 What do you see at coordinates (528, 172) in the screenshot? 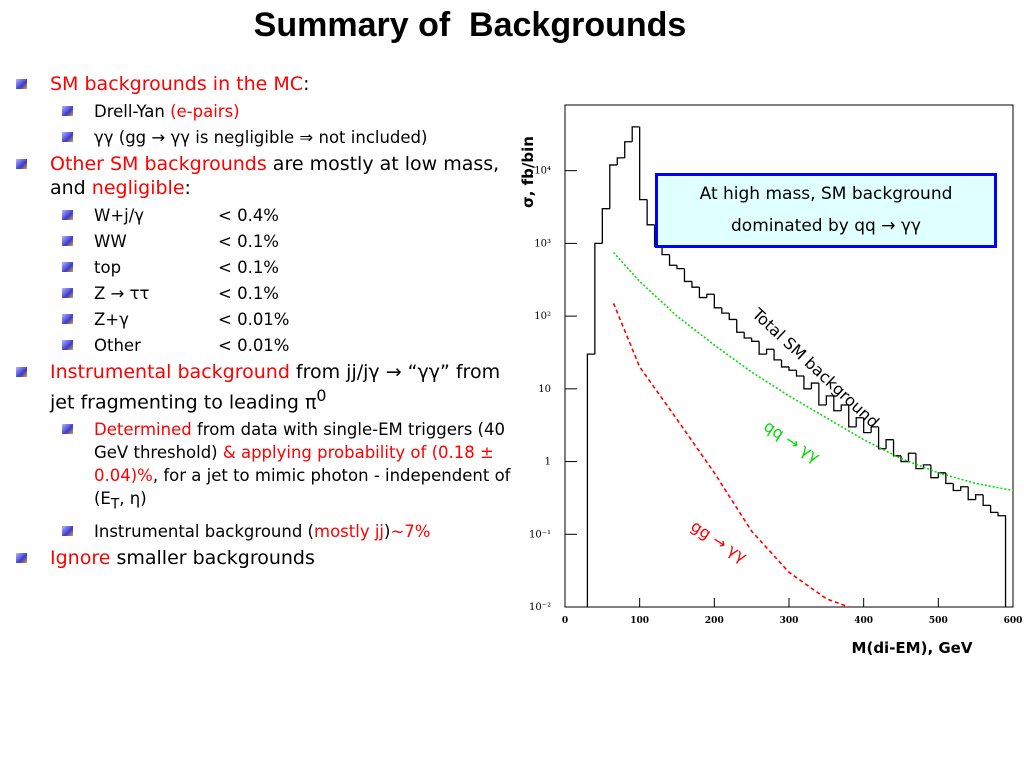
I see `y-axis-label: σ, fb/bin` at bounding box center [528, 172].